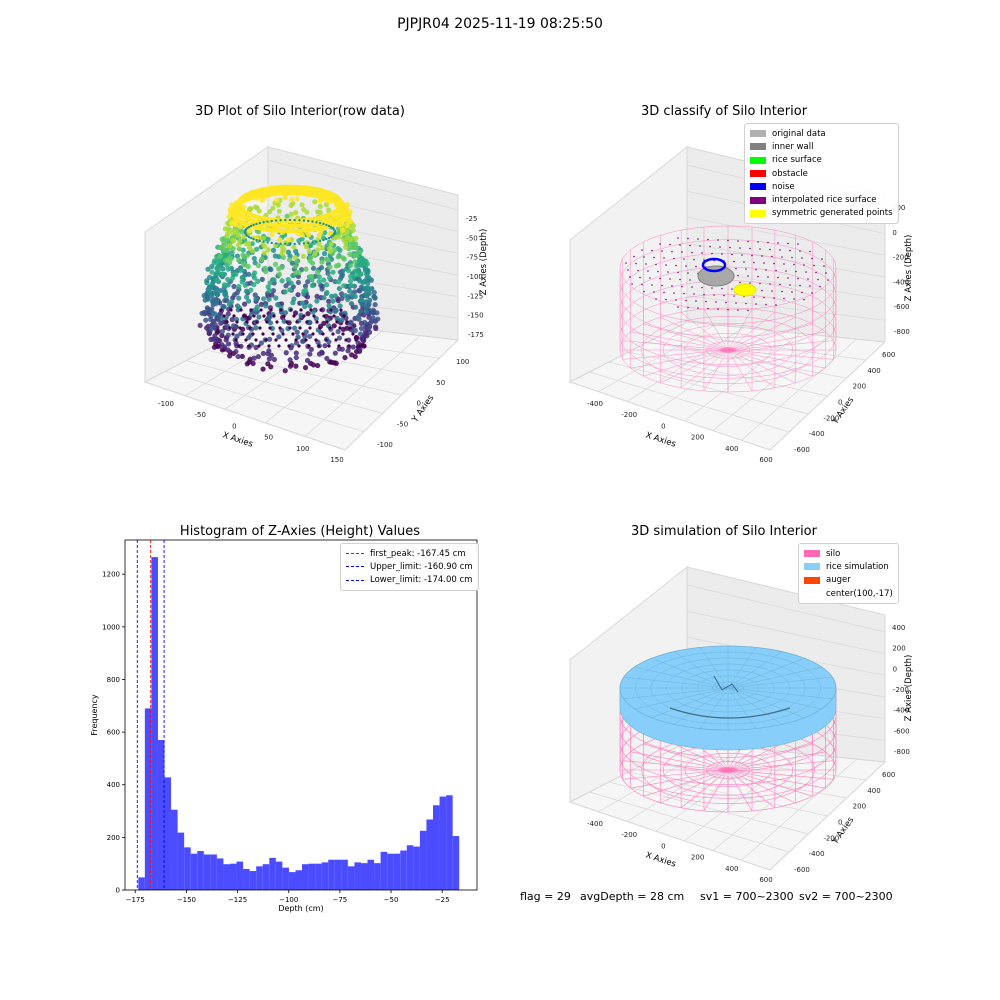  I want to click on panel2-z-tick-label: 200, so click(898, 208).